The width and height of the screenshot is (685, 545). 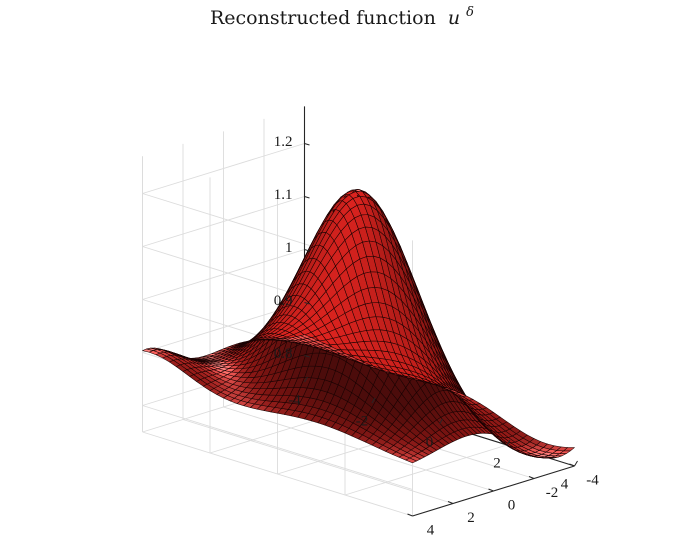 I want to click on x-tick-label: 0, so click(x=430, y=442).